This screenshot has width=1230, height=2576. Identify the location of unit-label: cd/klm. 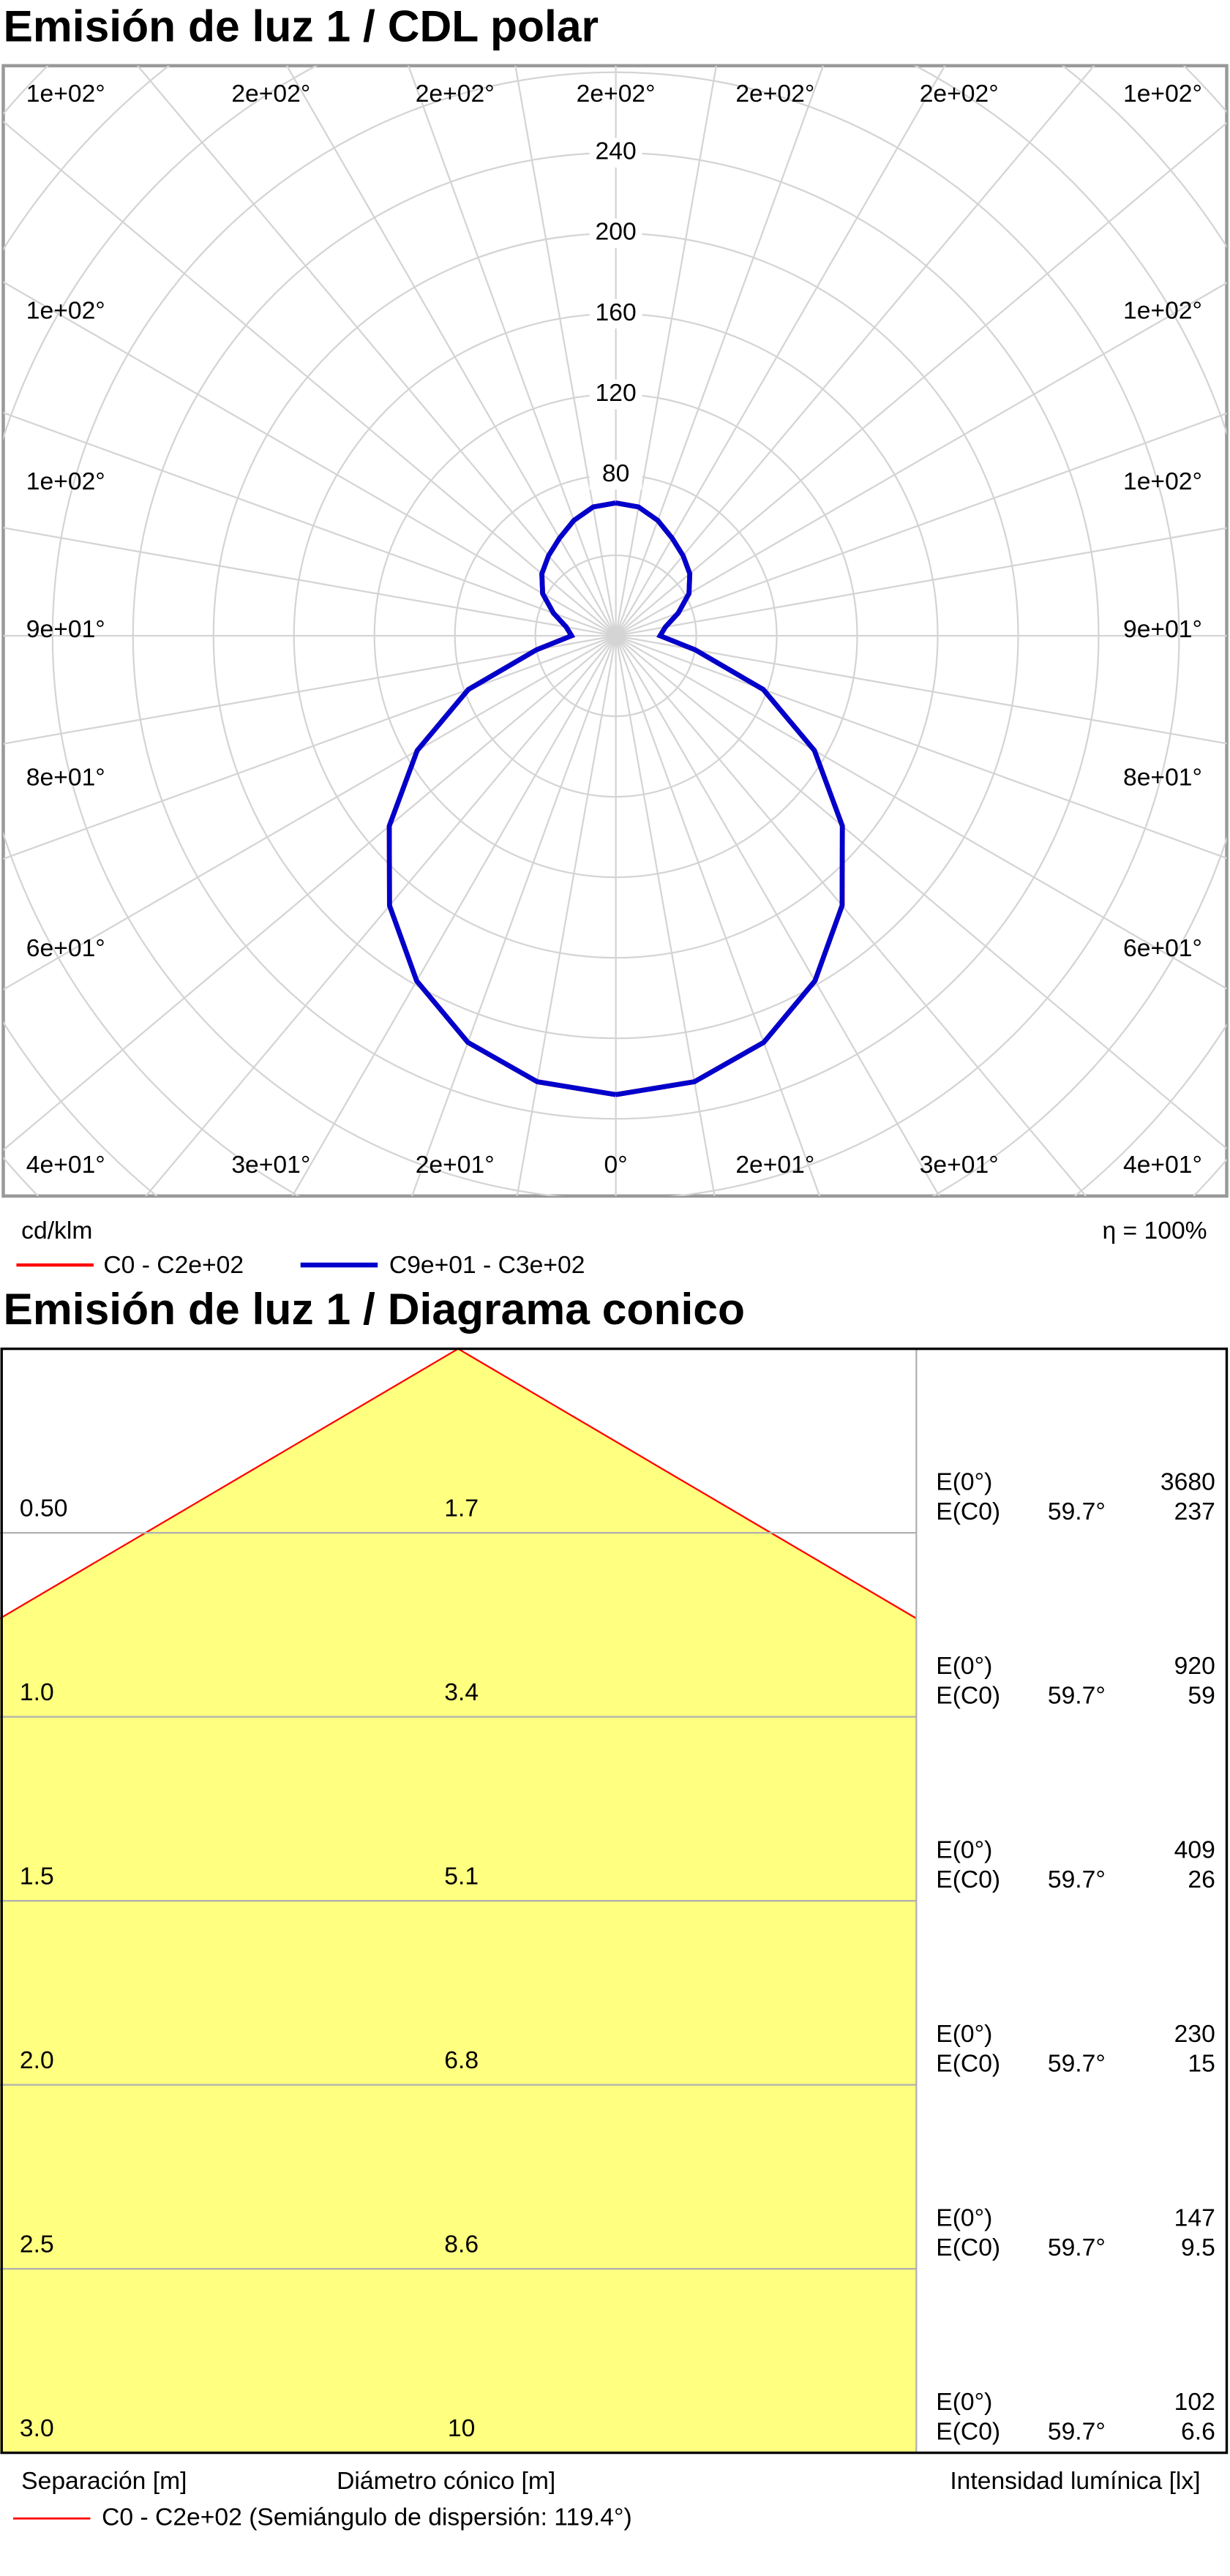
(56, 1230).